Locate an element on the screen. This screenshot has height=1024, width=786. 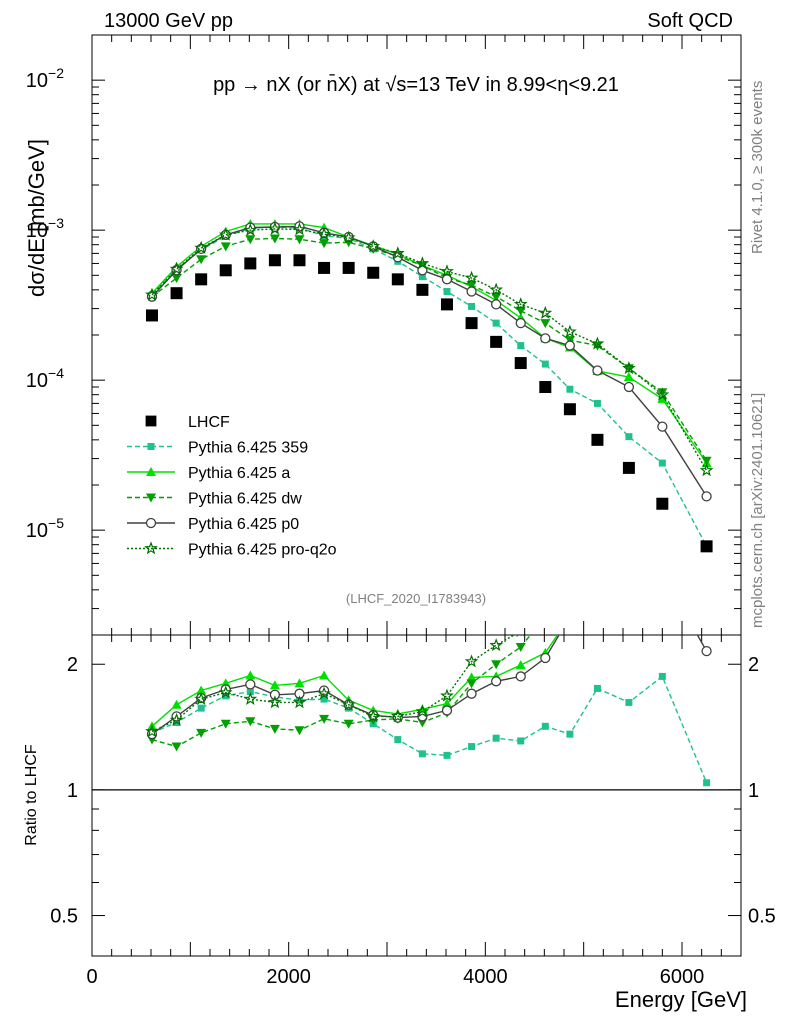
y-tick-label: 10⁻⁵ is located at coordinates (45, 528).